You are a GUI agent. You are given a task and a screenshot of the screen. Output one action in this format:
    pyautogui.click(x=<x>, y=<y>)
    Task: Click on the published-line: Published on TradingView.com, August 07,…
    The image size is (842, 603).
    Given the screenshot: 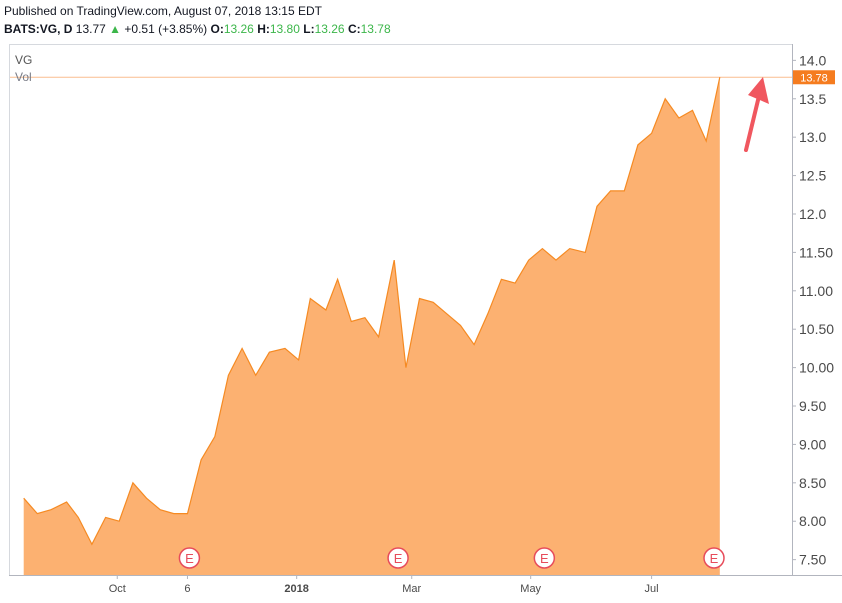 What is the action you would take?
    pyautogui.click(x=163, y=11)
    